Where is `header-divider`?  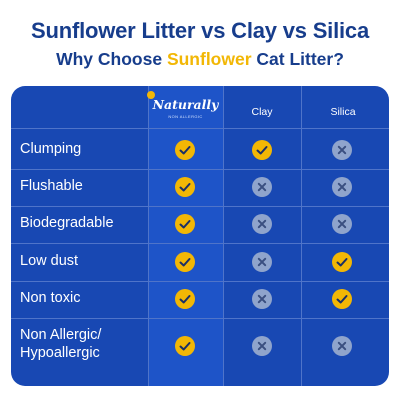
header-divider is located at coordinates (200, 128).